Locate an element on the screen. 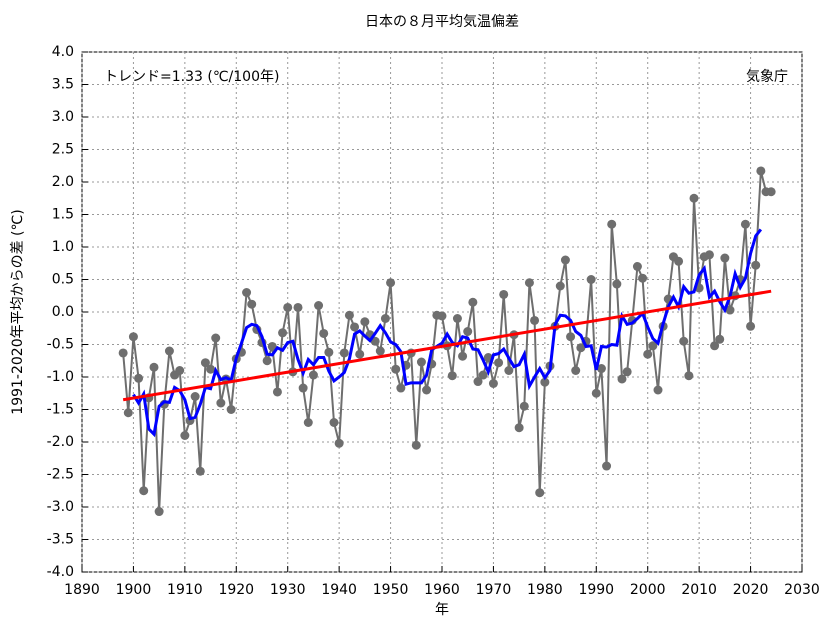 Image resolution: width=833 pixels, height=625 pixels. y-tick-label: -0.5 is located at coordinates (60, 345).